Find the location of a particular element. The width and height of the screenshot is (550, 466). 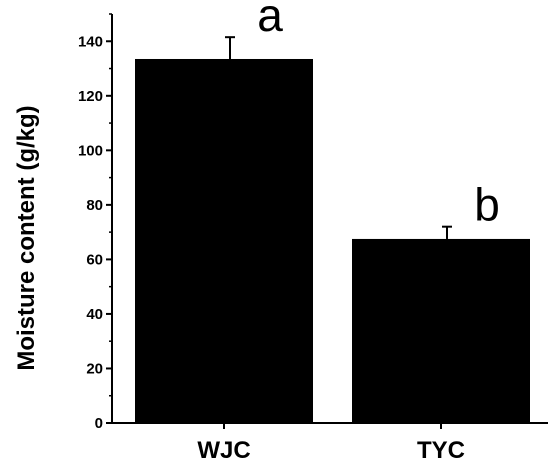

bar-tyc is located at coordinates (441, 330).